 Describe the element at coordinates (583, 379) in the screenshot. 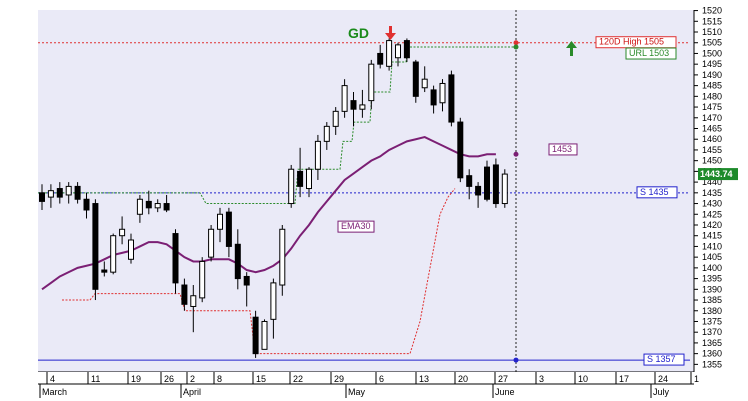

I see `x-tick-label: 10` at that location.